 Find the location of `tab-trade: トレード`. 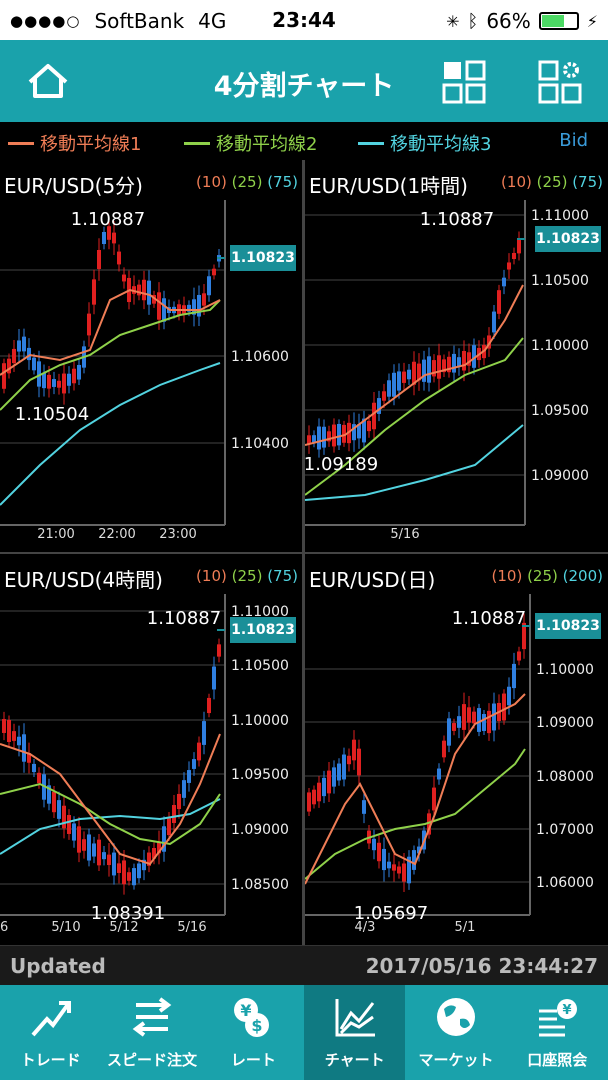

tab-trade: トレード is located at coordinates (50, 1032).